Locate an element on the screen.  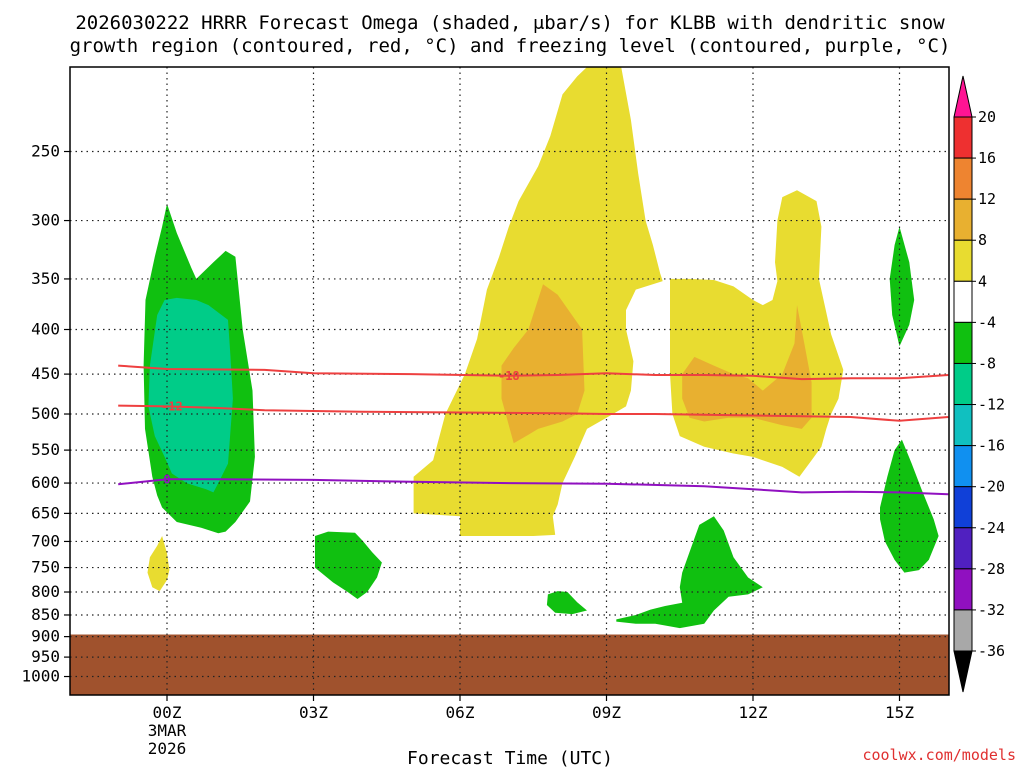
colorbar-label-5: -4 is located at coordinates (987, 322).